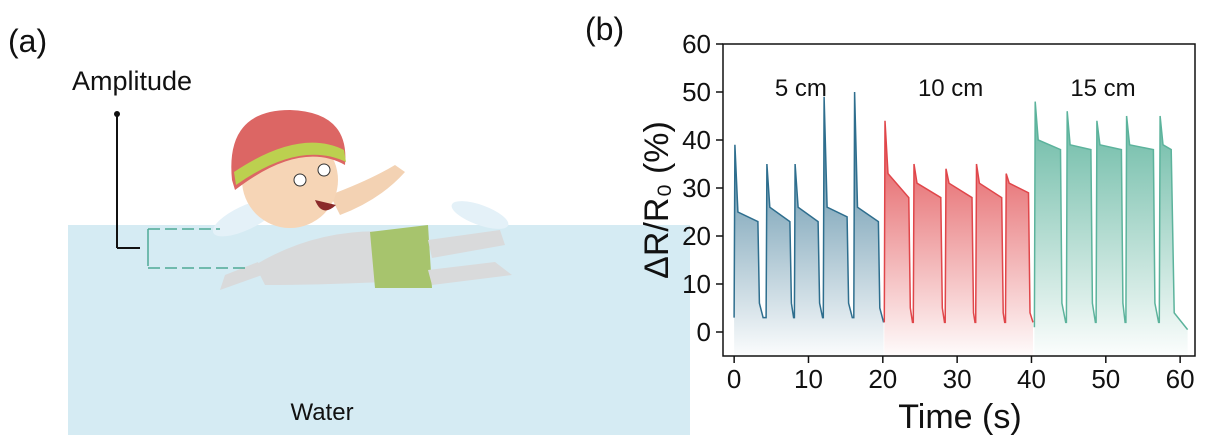 The height and width of the screenshot is (435, 1205). Describe the element at coordinates (1031, 379) in the screenshot. I see `x-tick-label: 40` at that location.